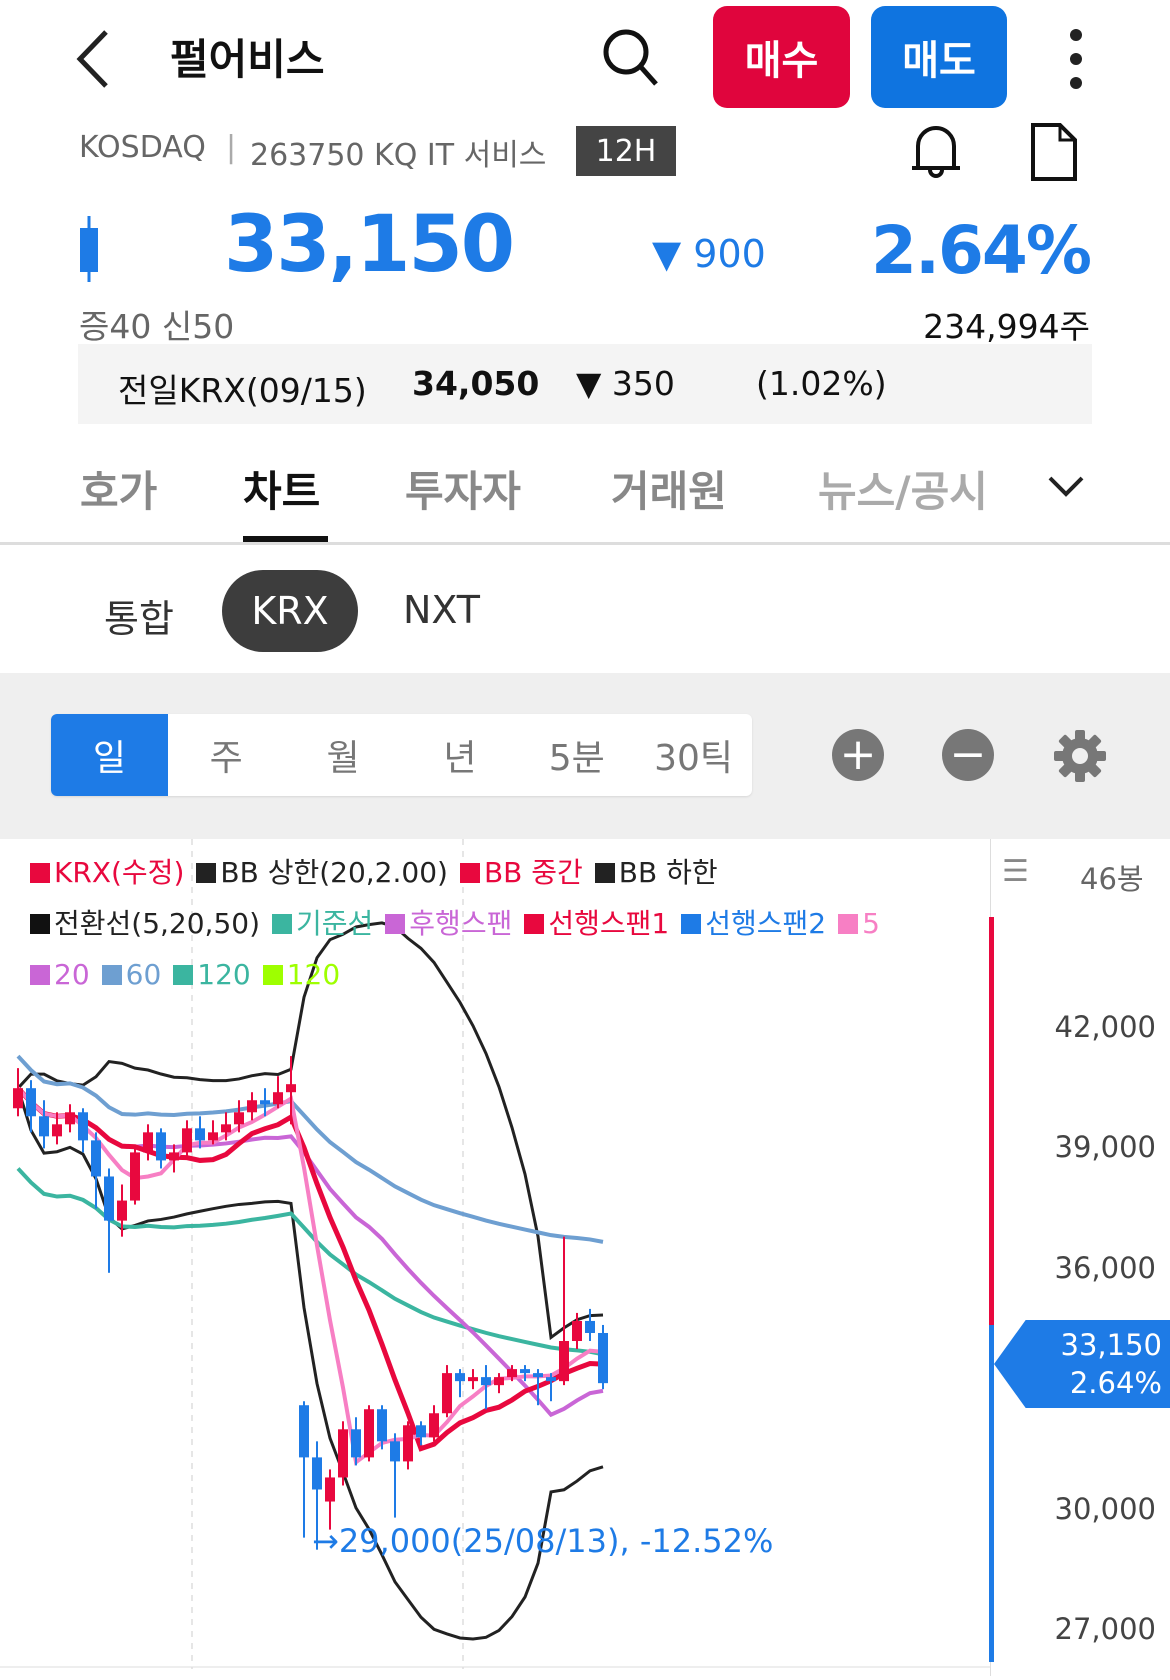  I want to click on candle-icon, so click(89, 249).